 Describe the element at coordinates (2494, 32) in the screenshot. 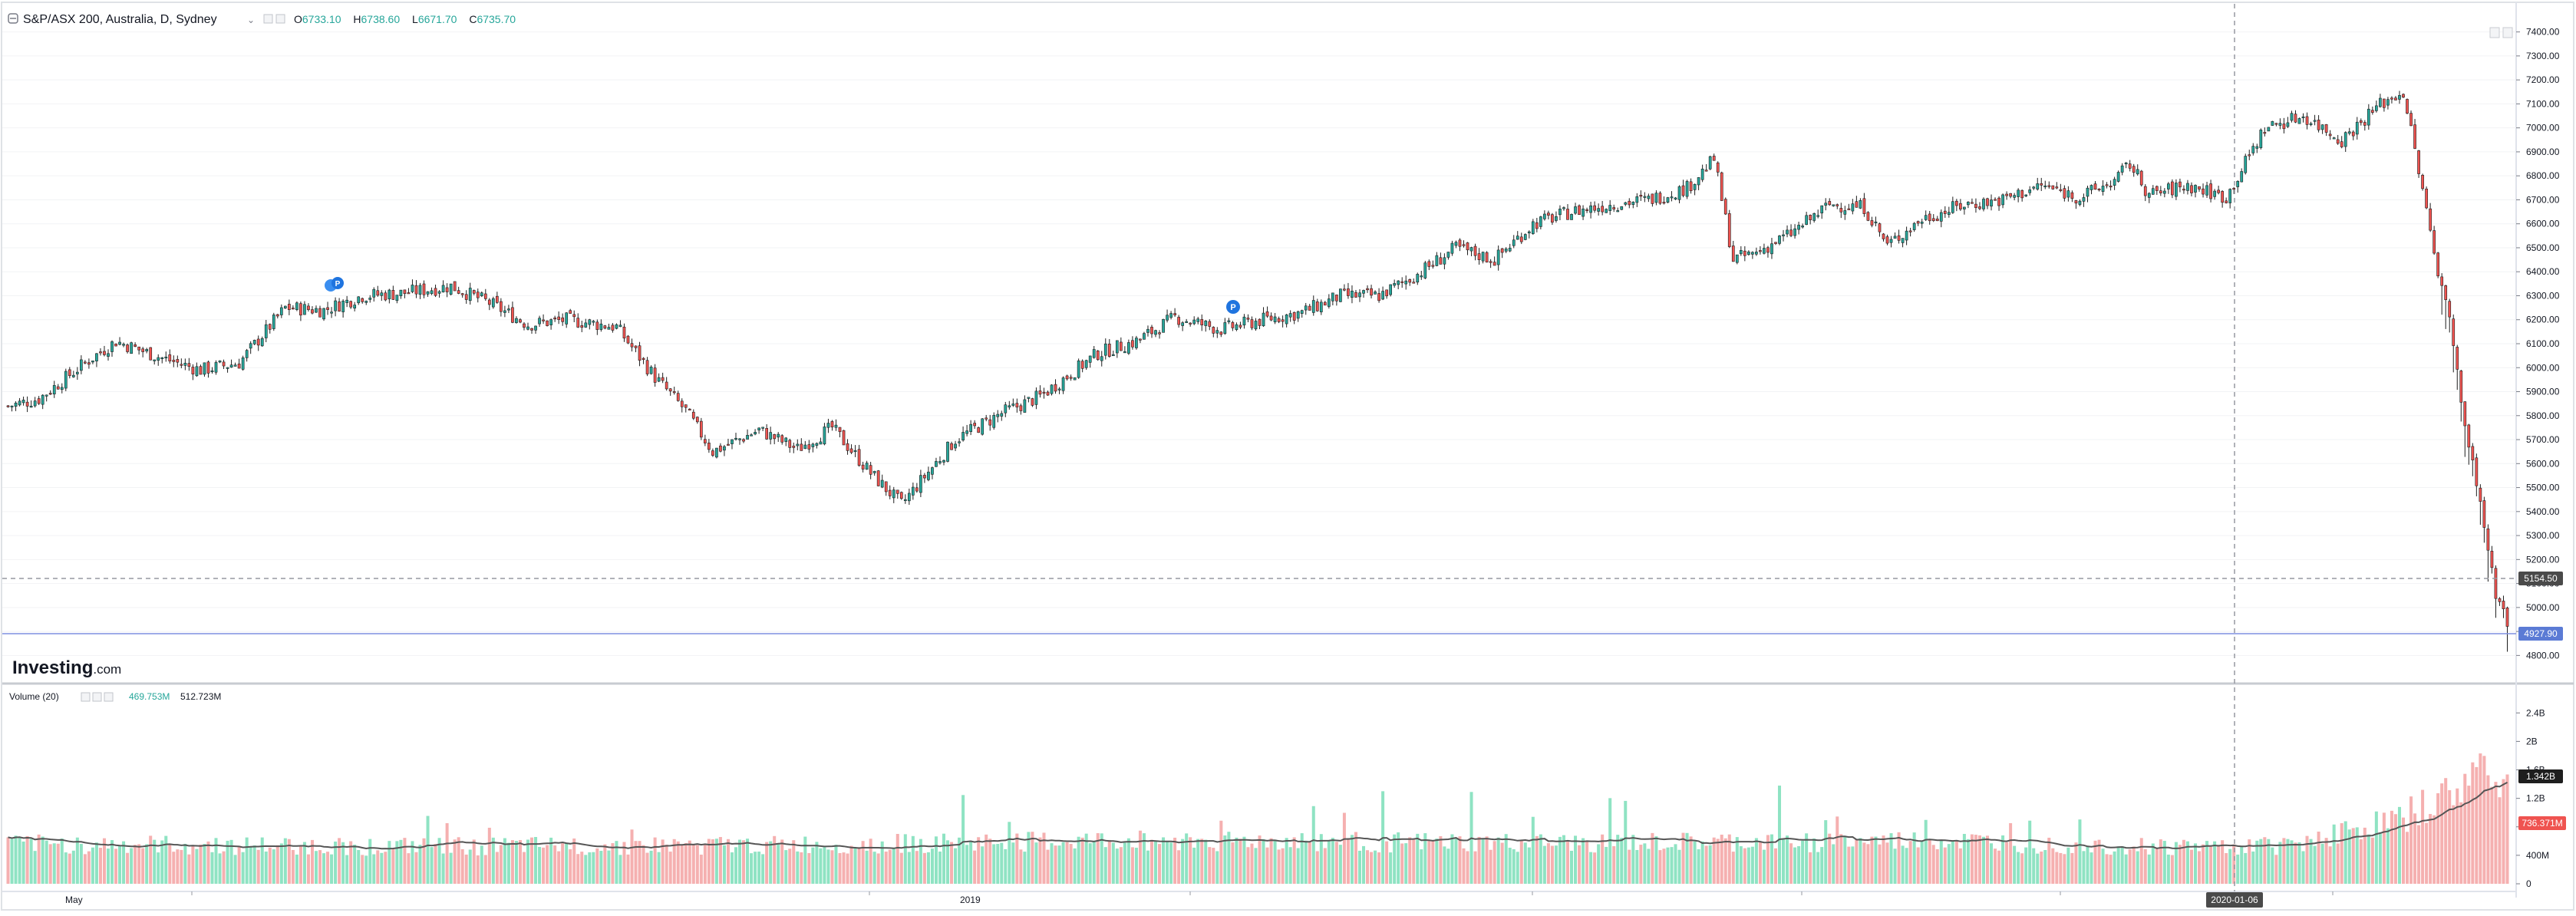

I see `pane-up-icon` at that location.